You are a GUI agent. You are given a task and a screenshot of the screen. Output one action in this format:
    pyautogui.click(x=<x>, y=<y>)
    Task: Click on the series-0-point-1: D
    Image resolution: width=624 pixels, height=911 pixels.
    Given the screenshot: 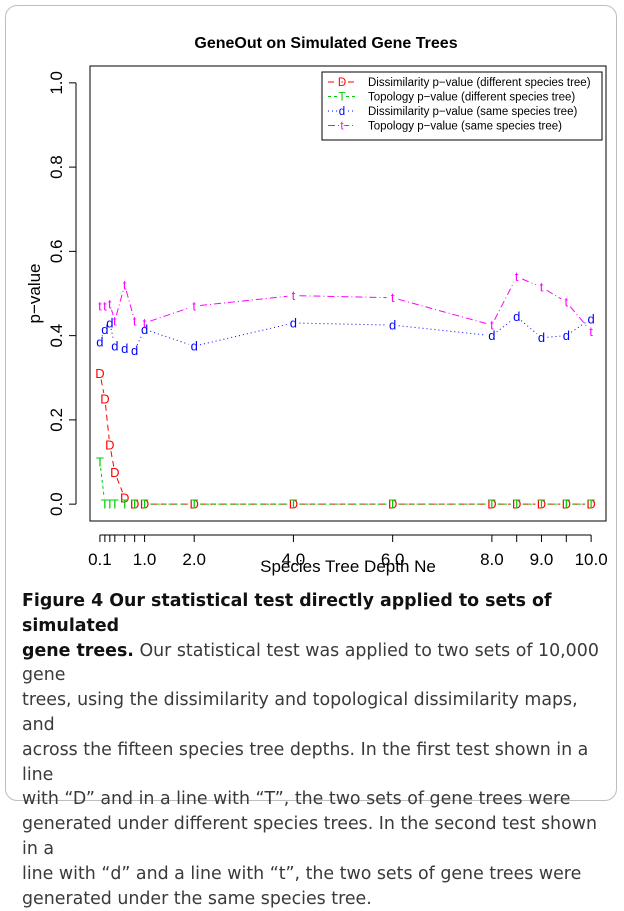 What is the action you would take?
    pyautogui.click(x=104, y=398)
    